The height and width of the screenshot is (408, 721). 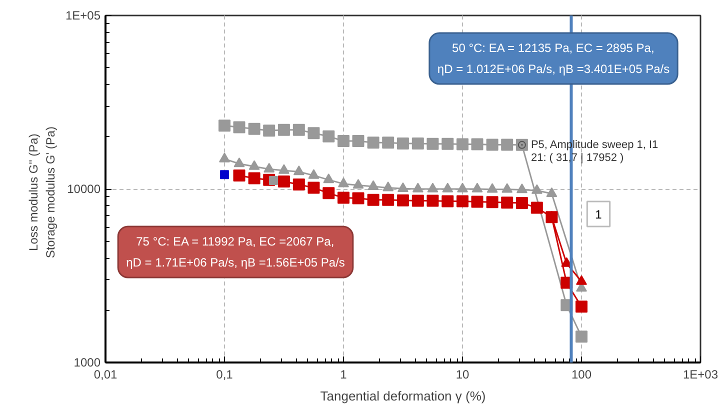 What do you see at coordinates (344, 375) in the screenshot?
I see `x-tick-label: 1` at bounding box center [344, 375].